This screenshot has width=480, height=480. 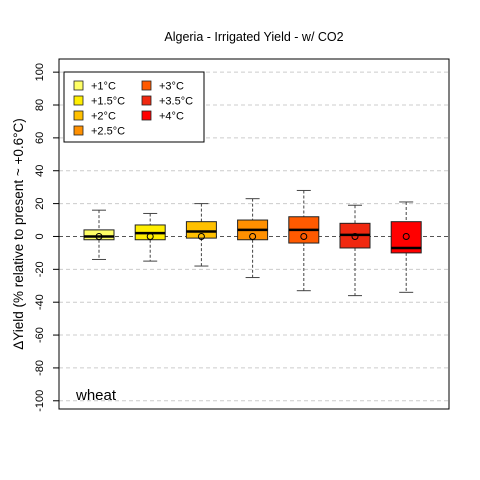 What do you see at coordinates (108, 132) in the screenshot?
I see `legend-label: +2.5°C` at bounding box center [108, 132].